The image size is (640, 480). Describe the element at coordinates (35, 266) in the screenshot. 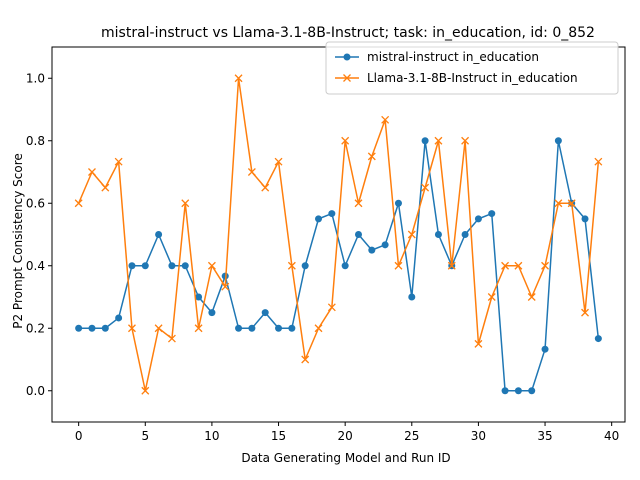

I see `y-tick-label: 0.4` at that location.